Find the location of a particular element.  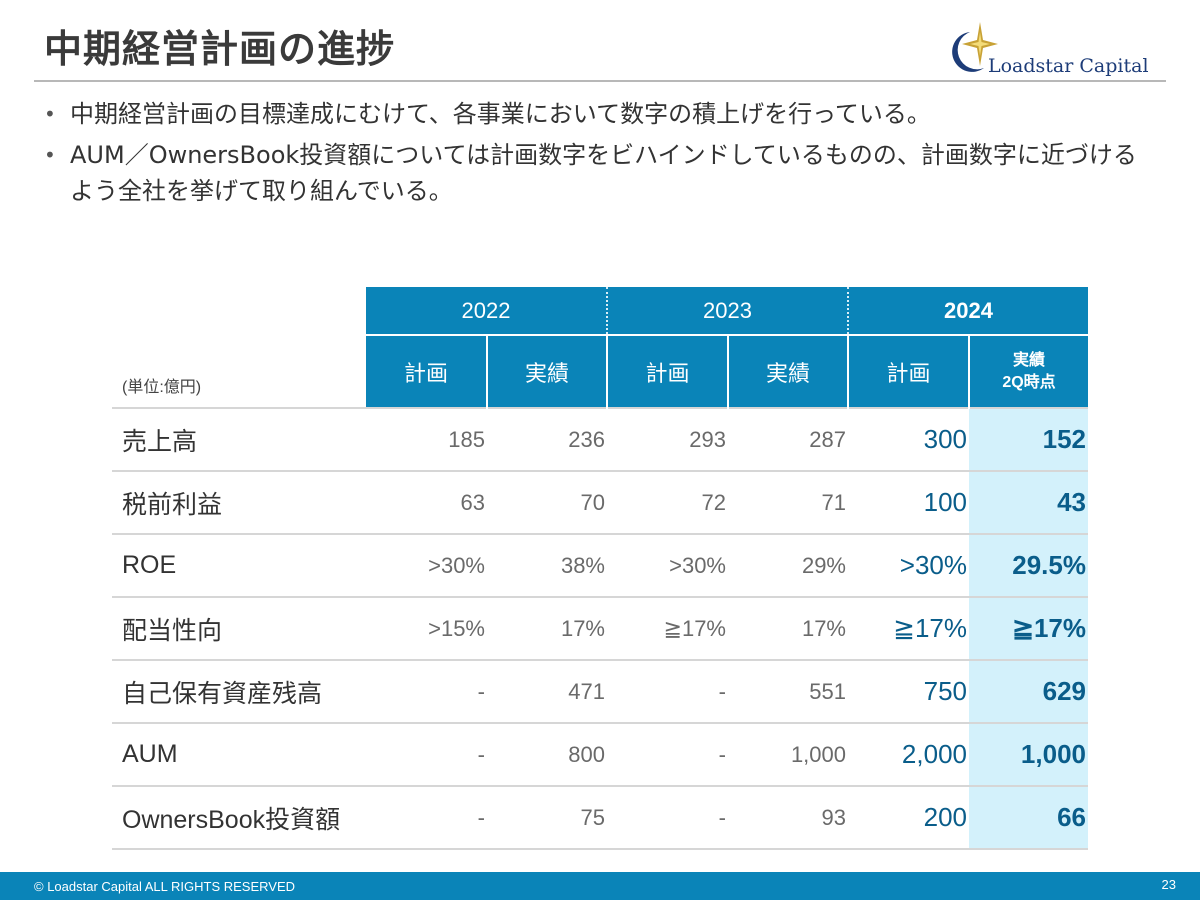

header-actual-2024: 実績 2Q時点 is located at coordinates (1028, 371).